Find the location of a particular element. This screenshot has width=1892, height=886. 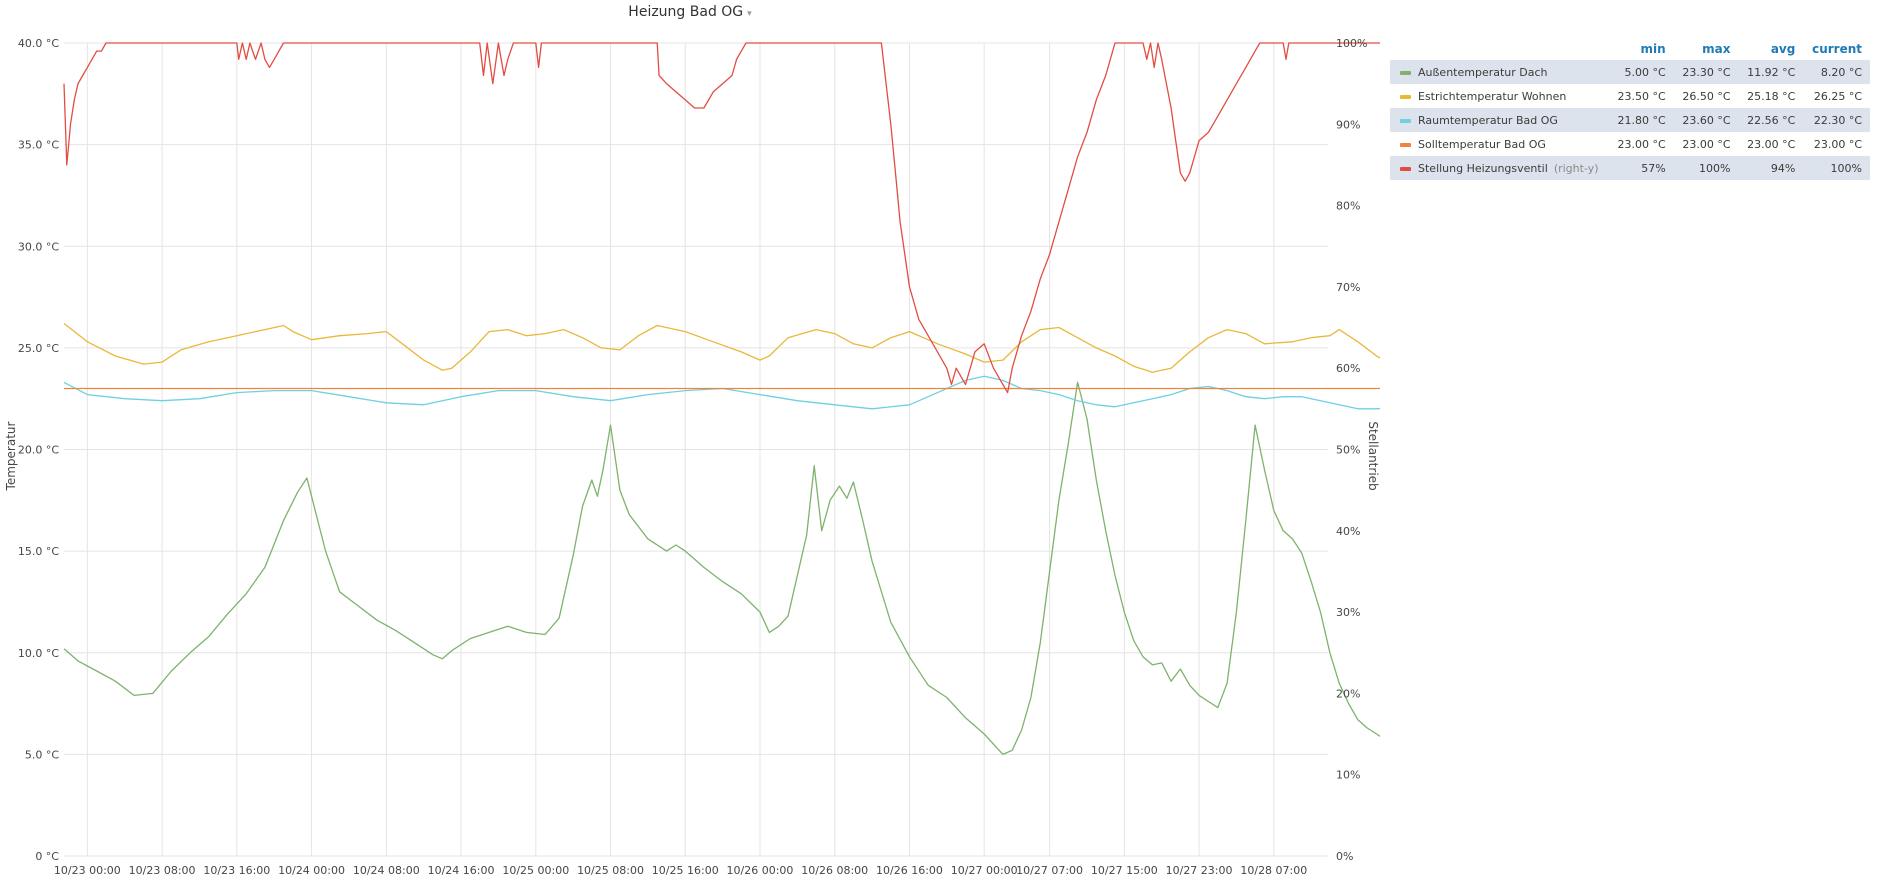

x-tick-label: 10/24 08:00 is located at coordinates (386, 870).